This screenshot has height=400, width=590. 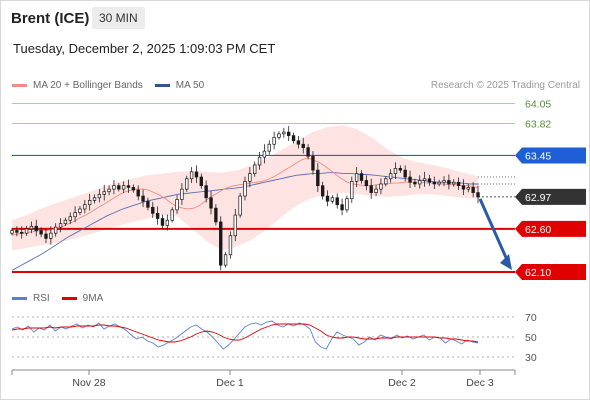 What do you see at coordinates (230, 383) in the screenshot?
I see `x-tick-label-1: Dec 1` at bounding box center [230, 383].